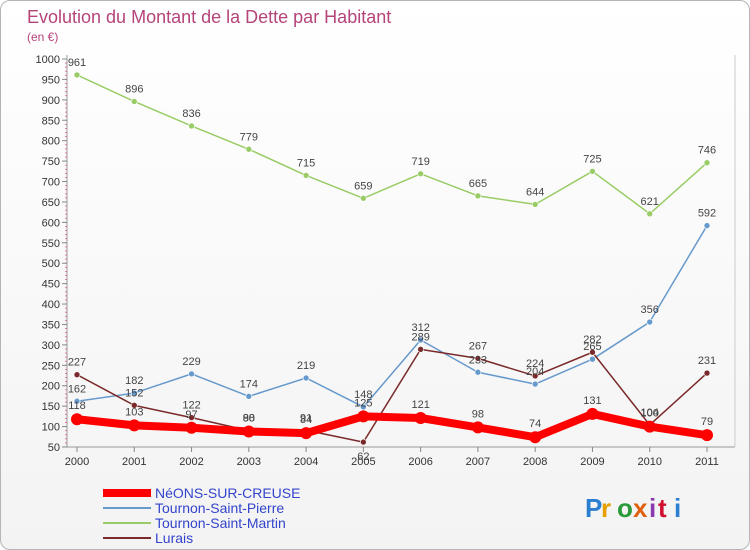  What do you see at coordinates (54, 448) in the screenshot?
I see `y-tick-label: 50` at bounding box center [54, 448].